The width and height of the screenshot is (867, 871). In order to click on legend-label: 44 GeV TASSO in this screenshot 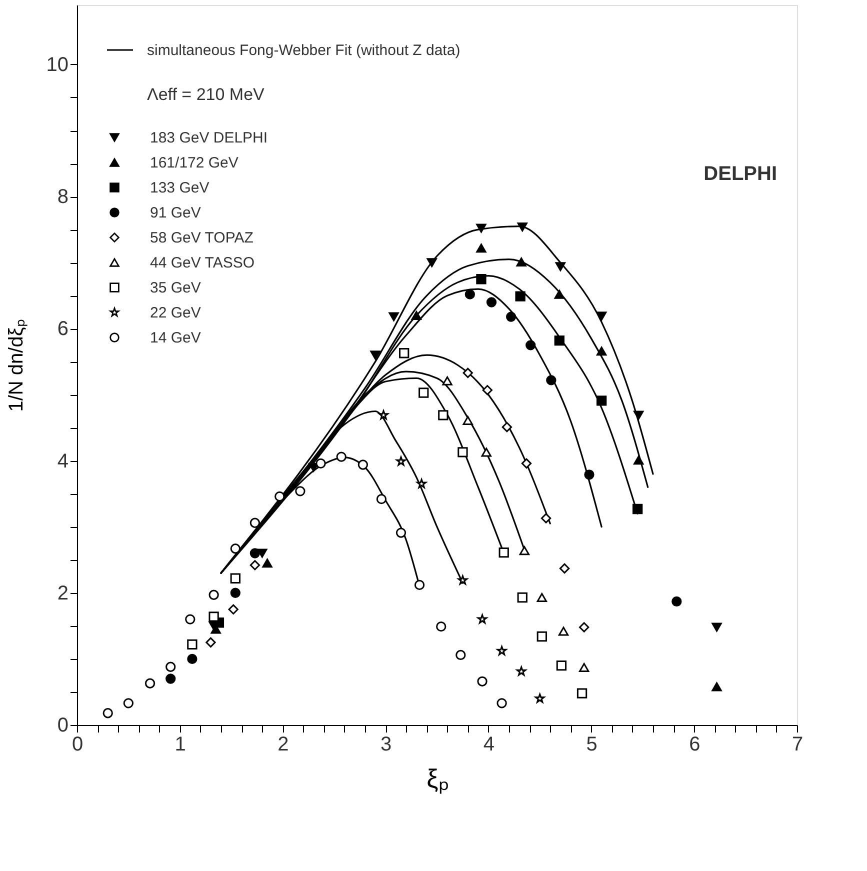, I will do `click(202, 263)`.